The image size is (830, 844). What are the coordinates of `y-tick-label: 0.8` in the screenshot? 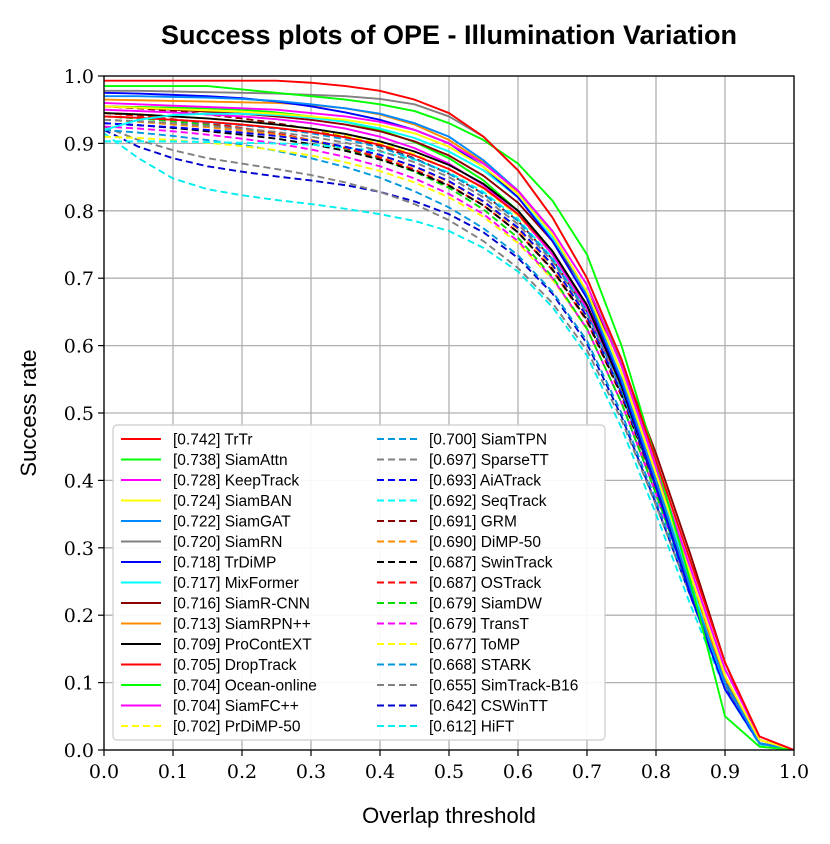 It's located at (79, 212).